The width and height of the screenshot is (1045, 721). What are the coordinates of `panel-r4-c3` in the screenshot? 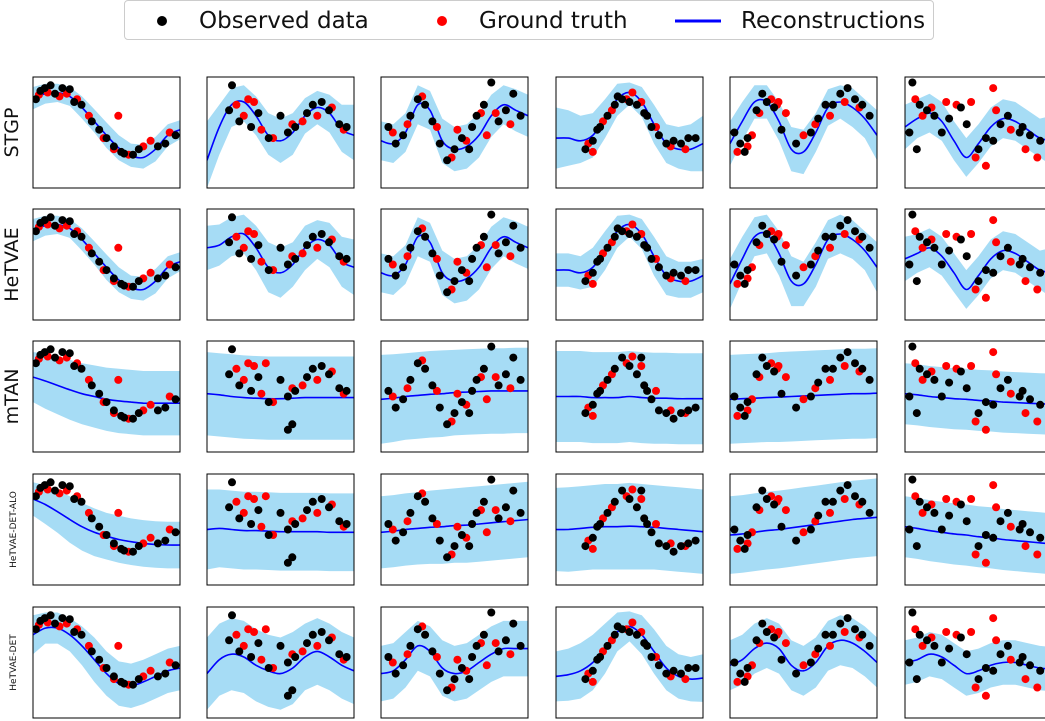 It's located at (629, 662).